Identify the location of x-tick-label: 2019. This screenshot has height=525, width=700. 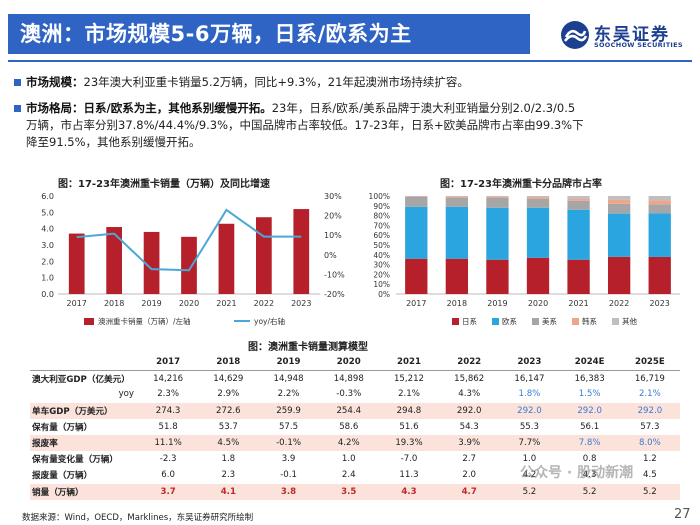
(151, 303).